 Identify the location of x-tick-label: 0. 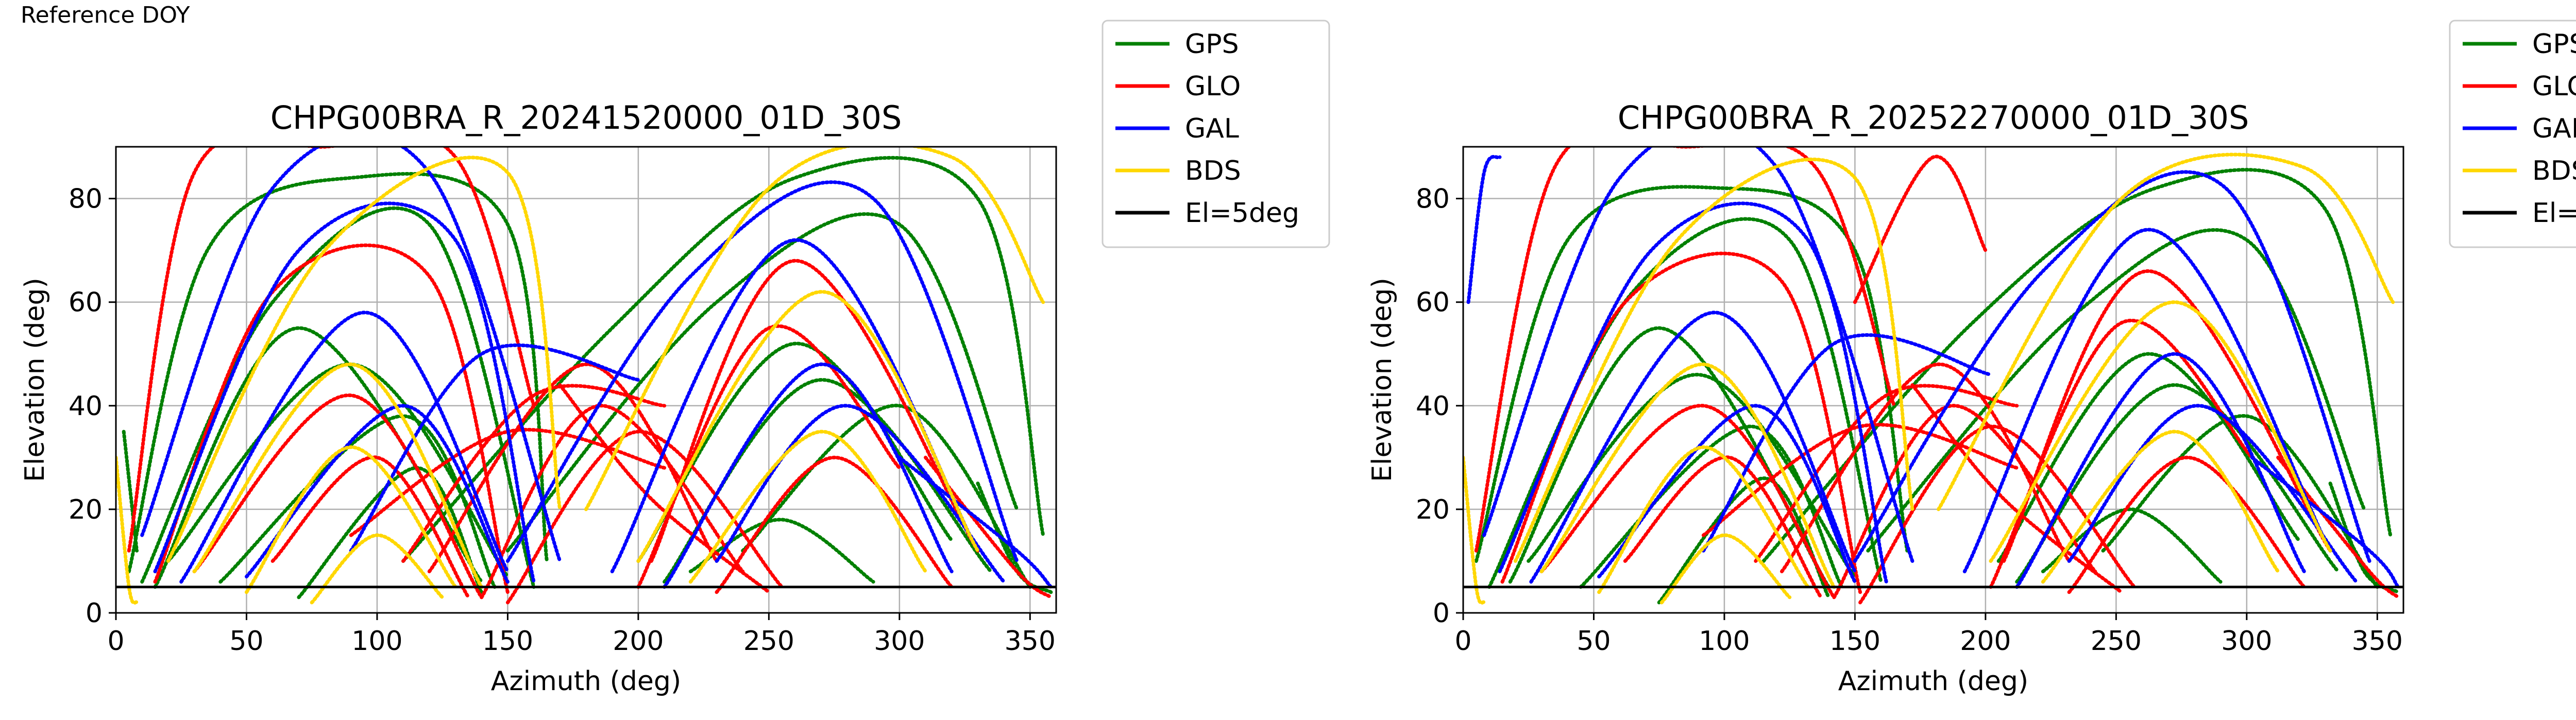
(1462, 641).